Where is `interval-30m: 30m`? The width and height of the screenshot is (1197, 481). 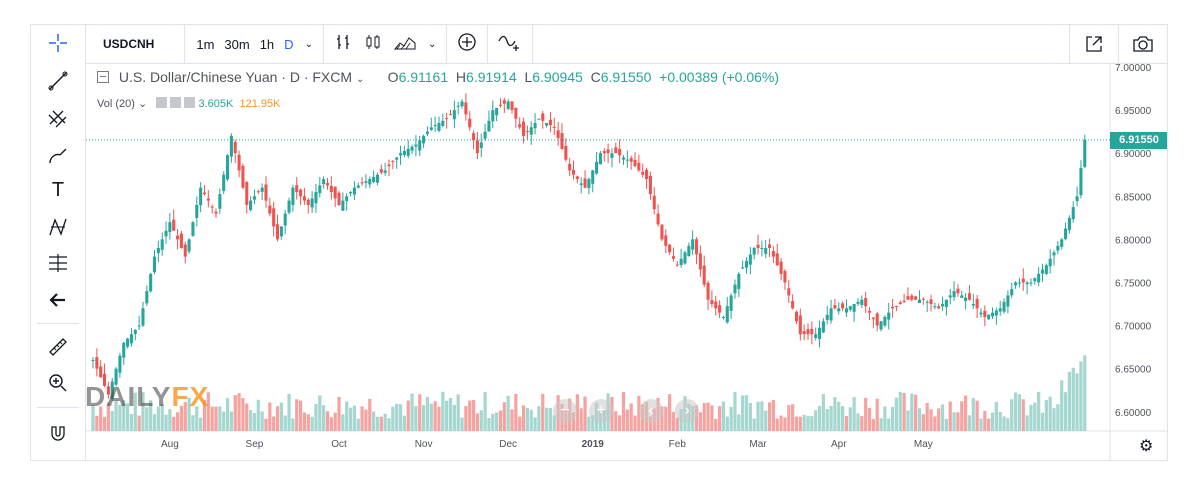 interval-30m: 30m is located at coordinates (237, 44).